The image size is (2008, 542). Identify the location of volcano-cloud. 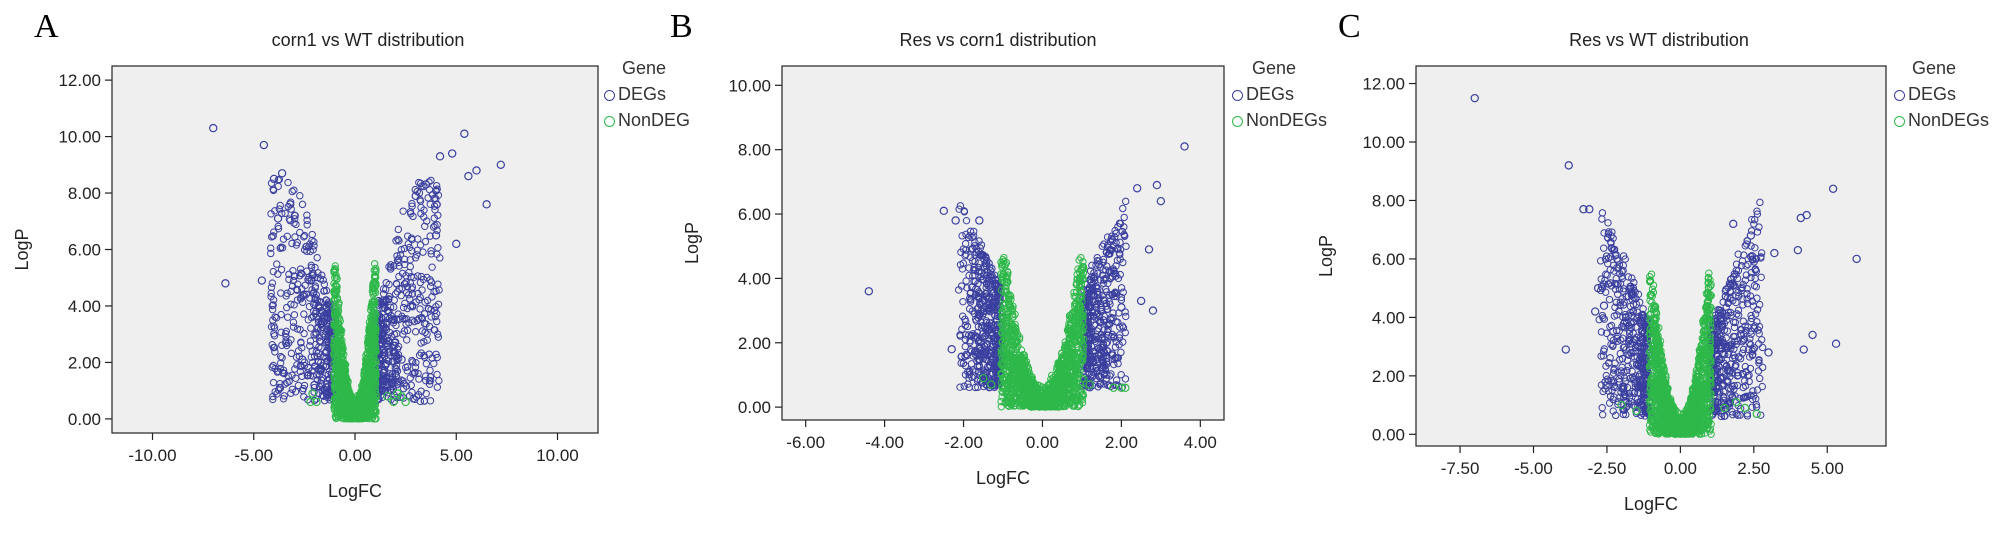
(1681, 318).